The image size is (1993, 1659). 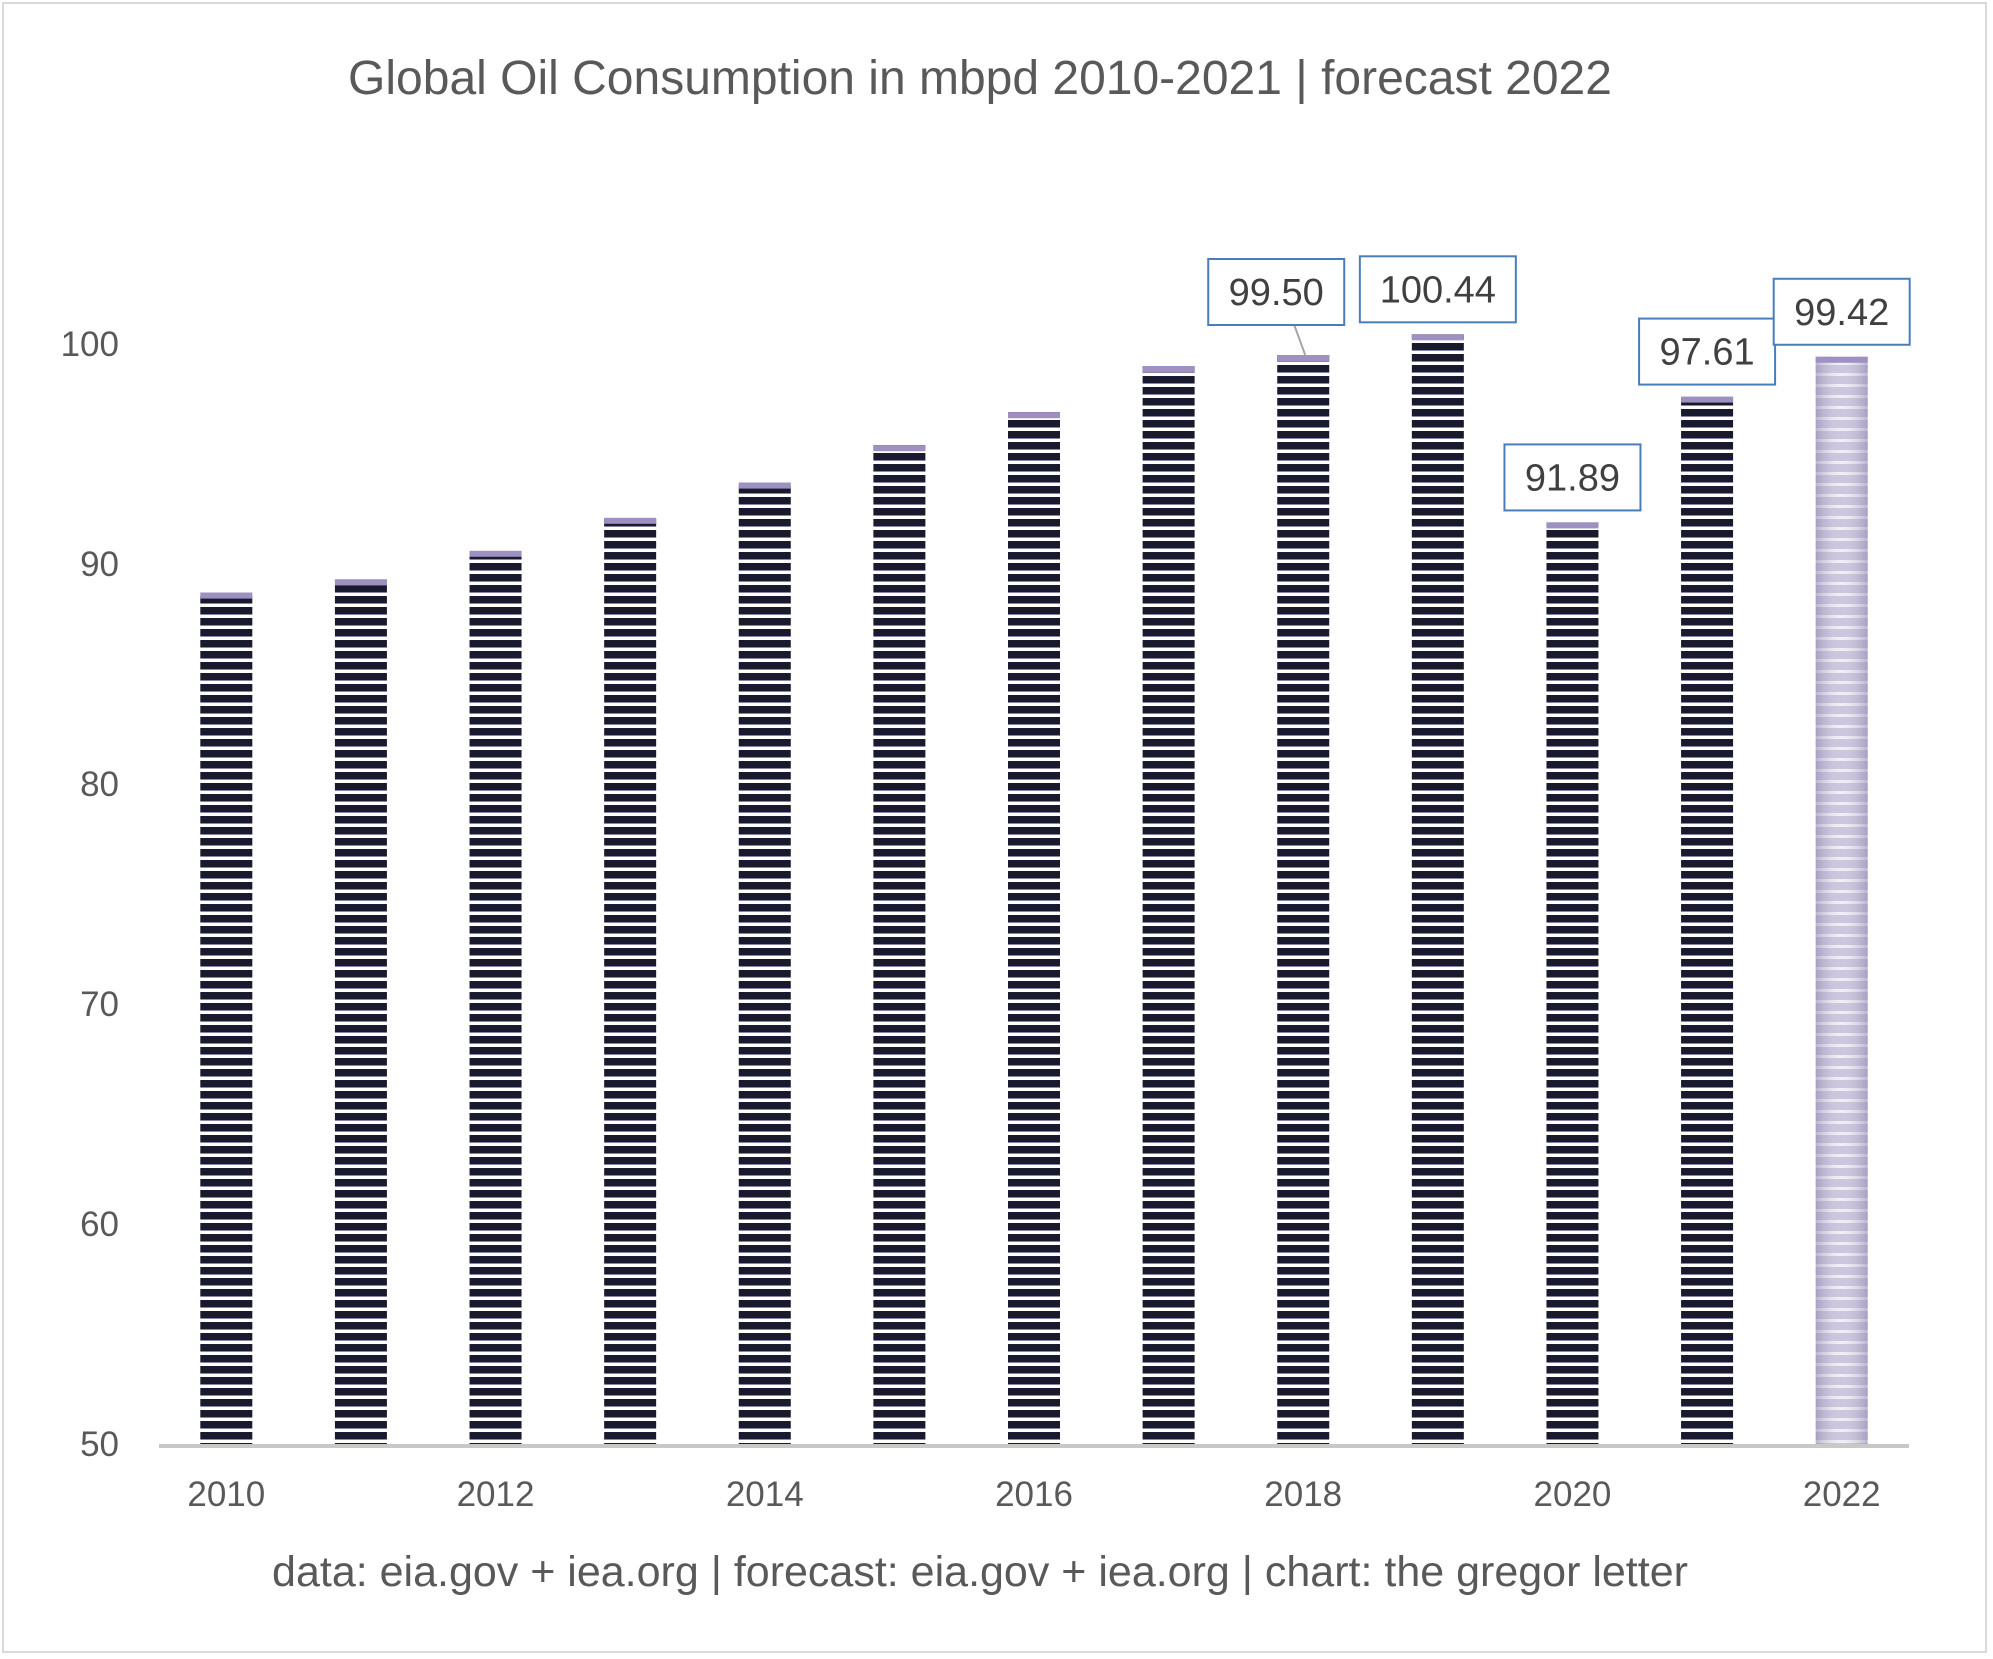 I want to click on y-tick-label: 100, so click(x=90, y=344).